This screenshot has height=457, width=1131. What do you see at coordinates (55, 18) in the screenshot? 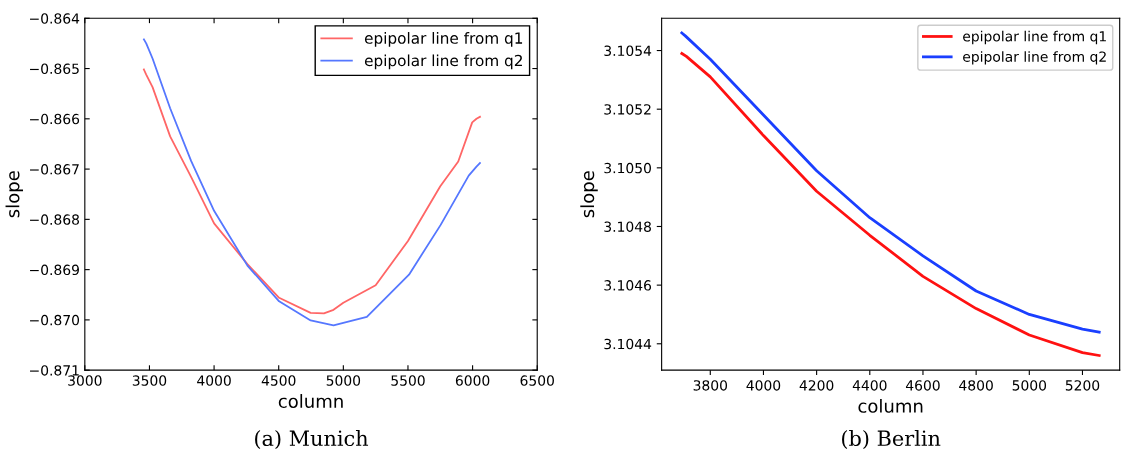
I see `y-tick-label: −0.864` at bounding box center [55, 18].